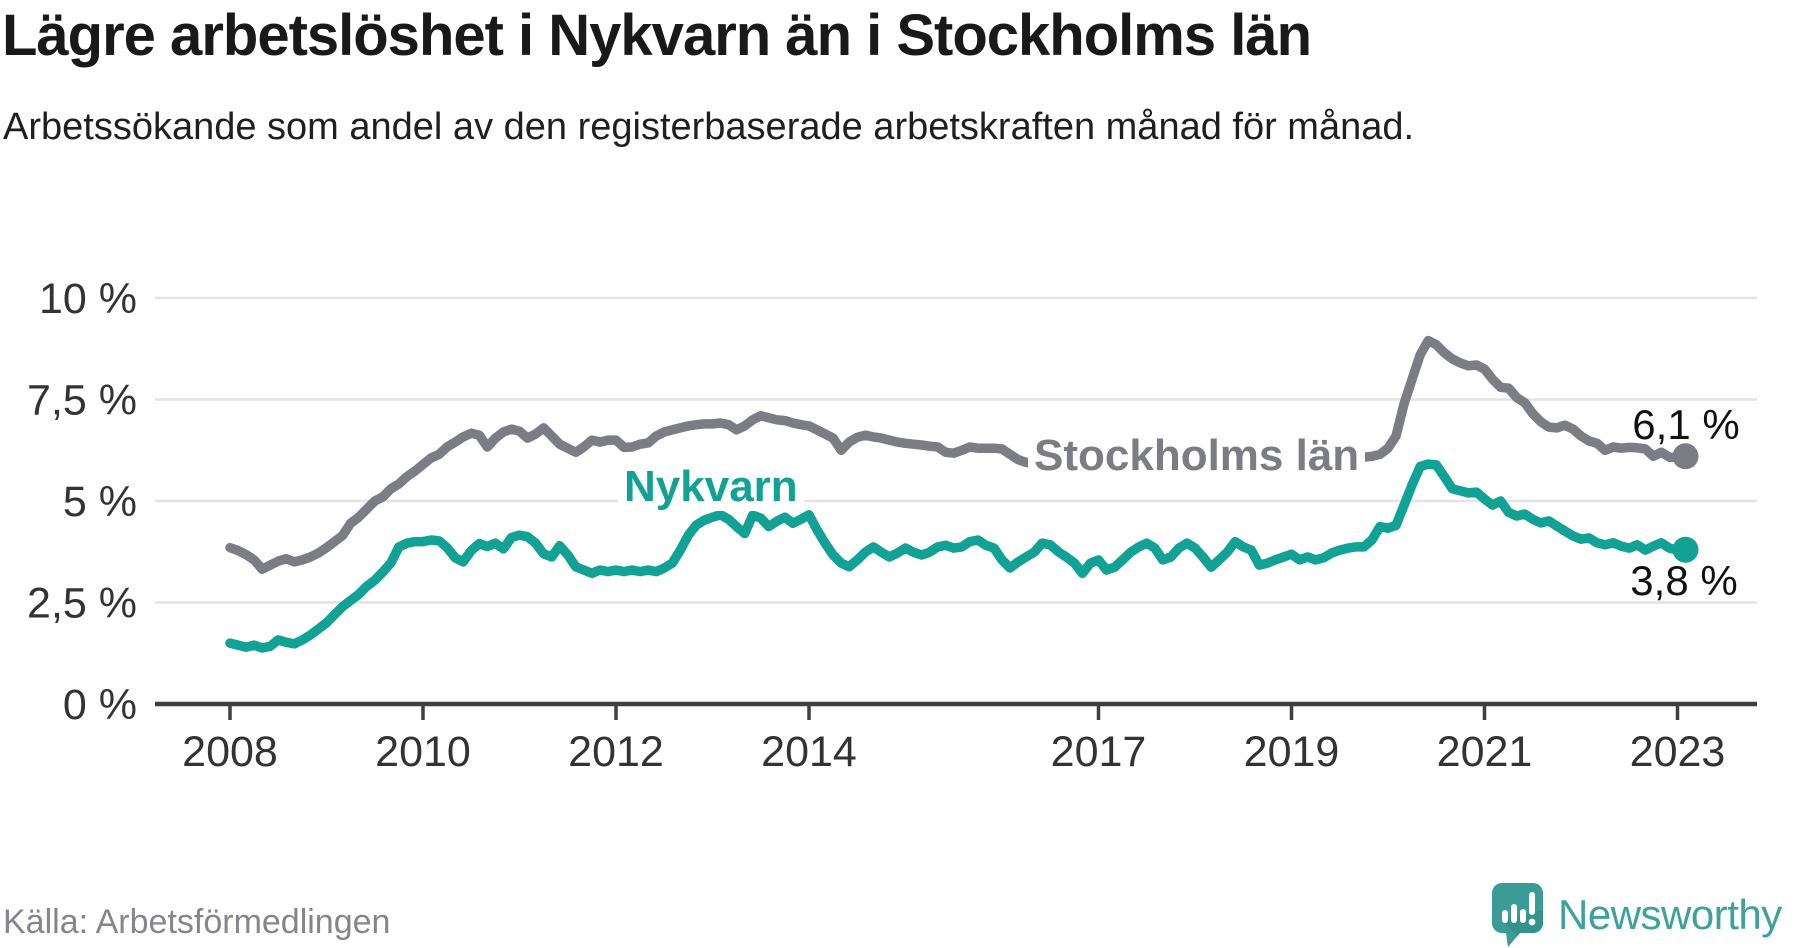 The width and height of the screenshot is (1800, 948). I want to click on y-axis-tick-label: 7,5 %, so click(82, 401).